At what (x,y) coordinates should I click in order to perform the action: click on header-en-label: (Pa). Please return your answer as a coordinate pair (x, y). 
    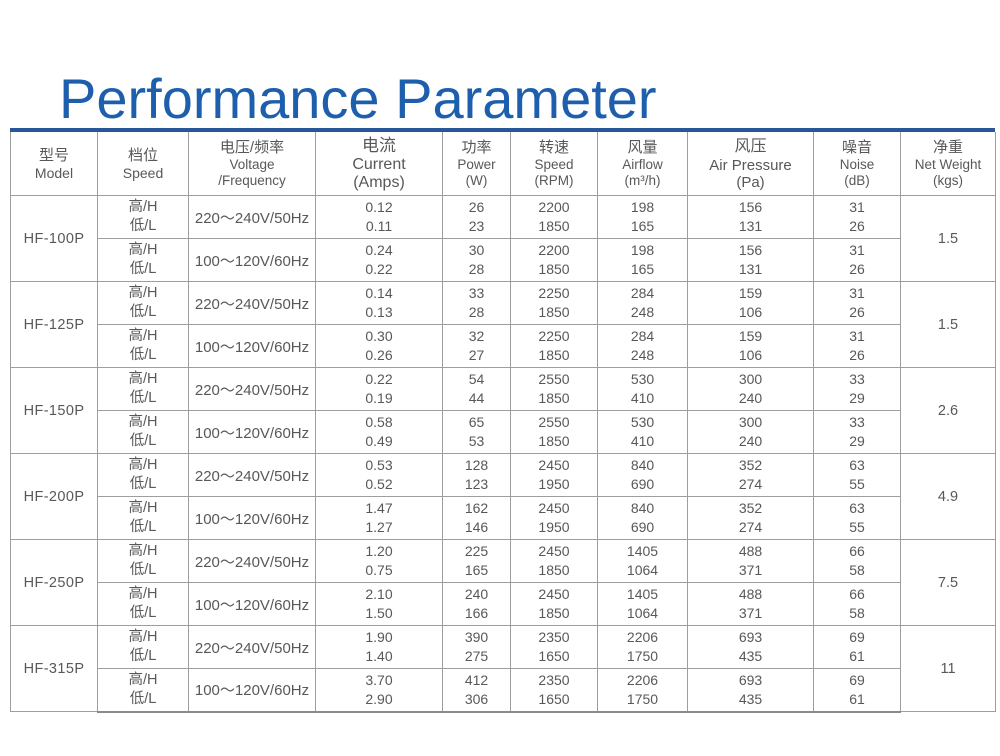
    Looking at the image, I should click on (750, 182).